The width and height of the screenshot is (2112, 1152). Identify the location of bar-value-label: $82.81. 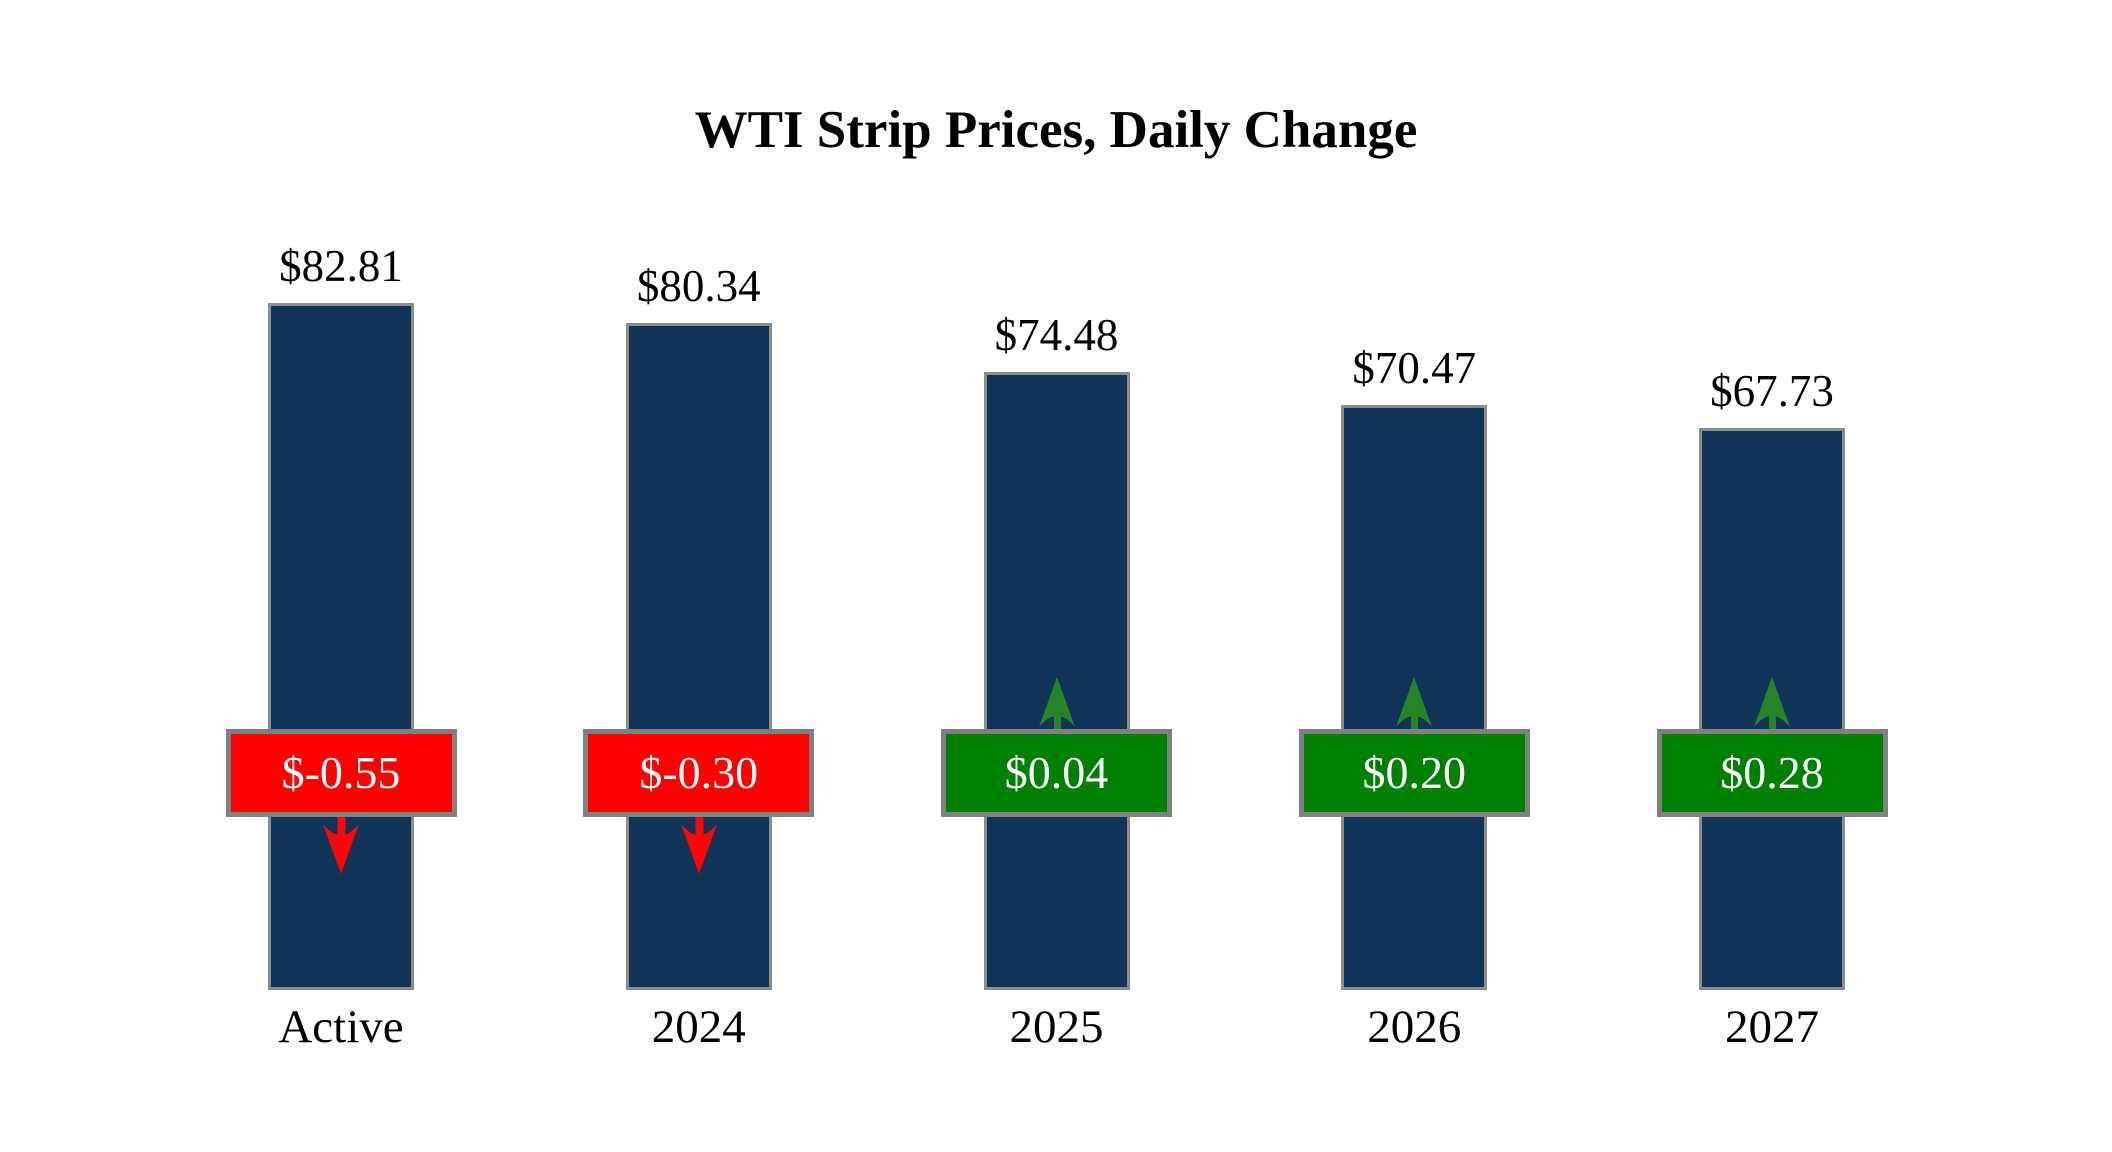
(341, 266).